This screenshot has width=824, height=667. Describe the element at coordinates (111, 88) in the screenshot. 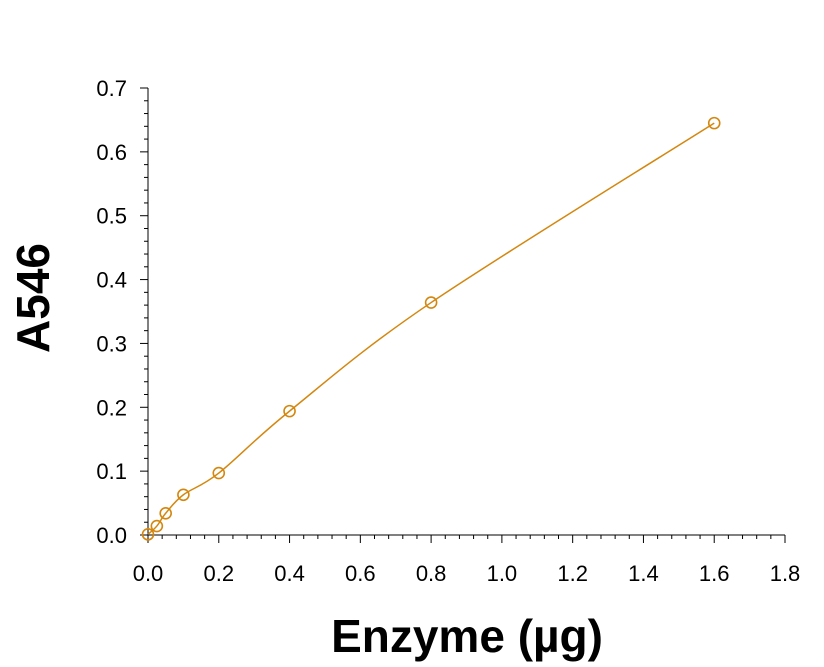

I see `y-tick-label: 0.7` at that location.